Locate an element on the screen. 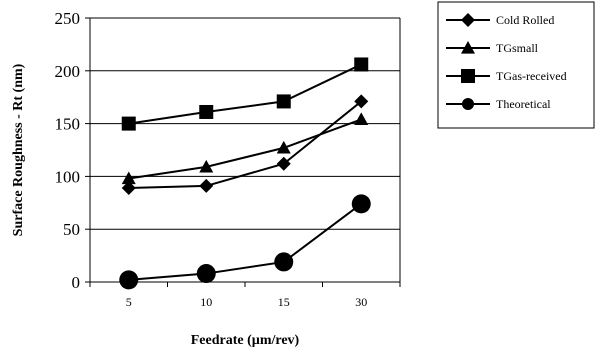 This screenshot has height=352, width=598. x-tick-label: 15 is located at coordinates (284, 302).